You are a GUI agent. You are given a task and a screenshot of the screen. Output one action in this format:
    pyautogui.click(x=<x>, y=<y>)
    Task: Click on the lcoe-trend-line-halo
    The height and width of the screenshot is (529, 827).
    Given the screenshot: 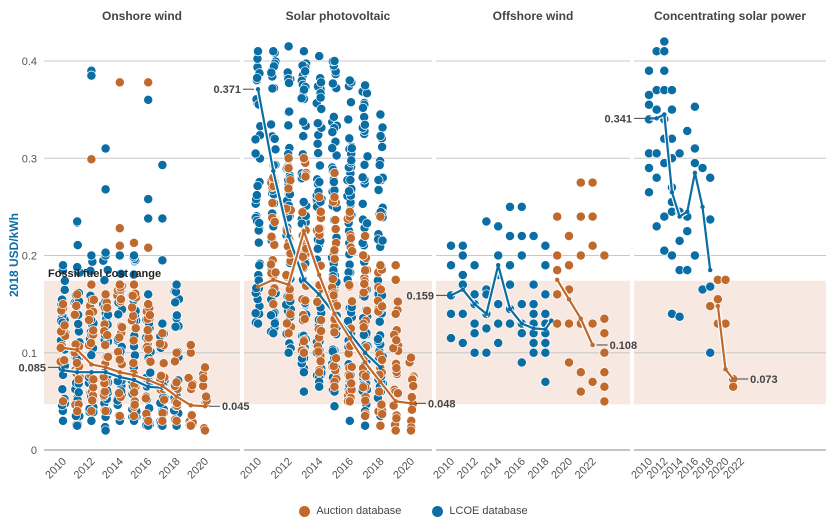 What is the action you would take?
    pyautogui.click(x=681, y=191)
    